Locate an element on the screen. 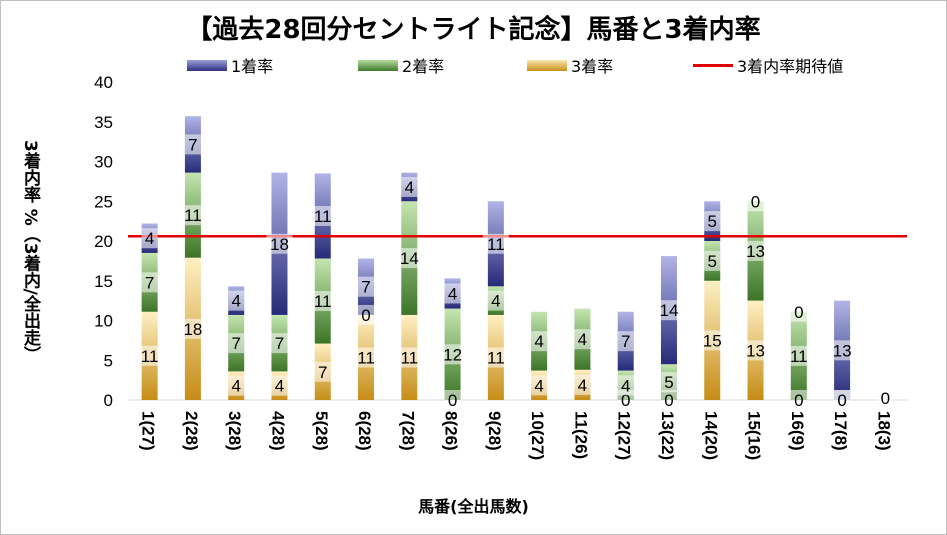  legend-label-win: 1着率 is located at coordinates (252, 66).